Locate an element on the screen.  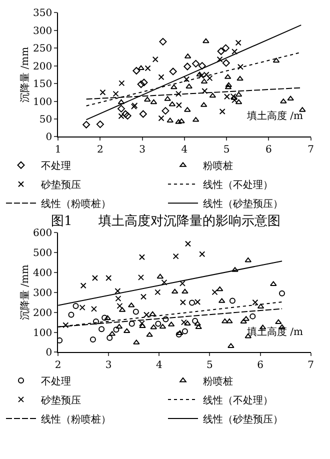
y-tick-label: 50 is located at coordinates (45, 120).